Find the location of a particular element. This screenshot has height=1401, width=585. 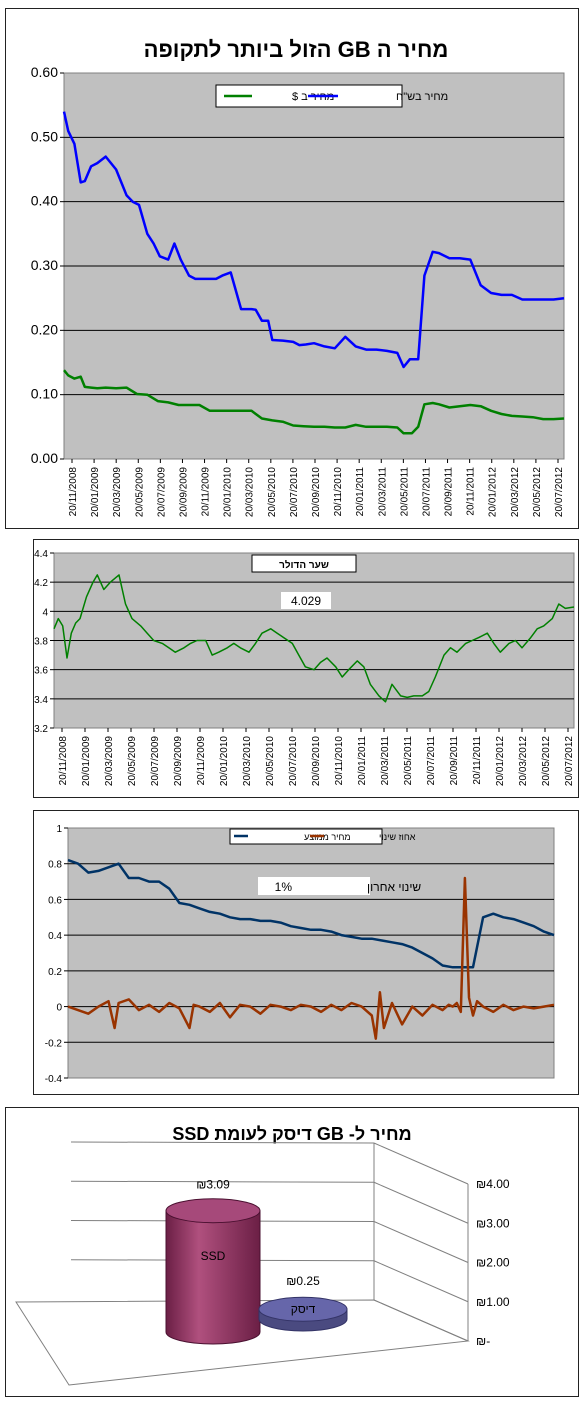

series-average-price-line is located at coordinates (311, 913).